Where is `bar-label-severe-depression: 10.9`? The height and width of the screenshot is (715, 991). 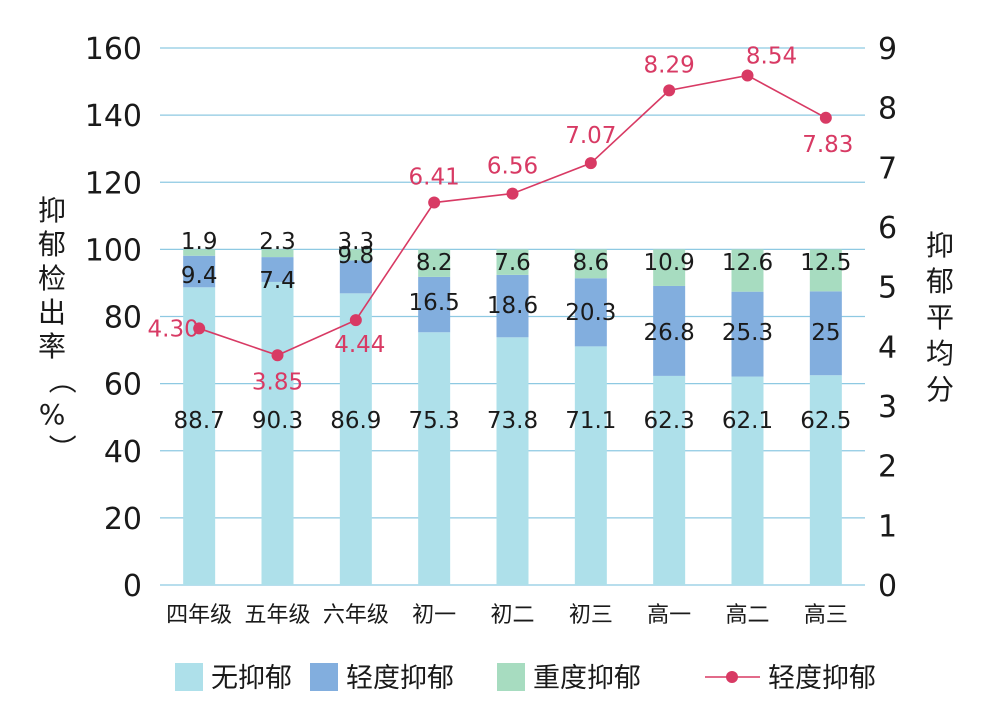
bar-label-severe-depression: 10.9 is located at coordinates (669, 263).